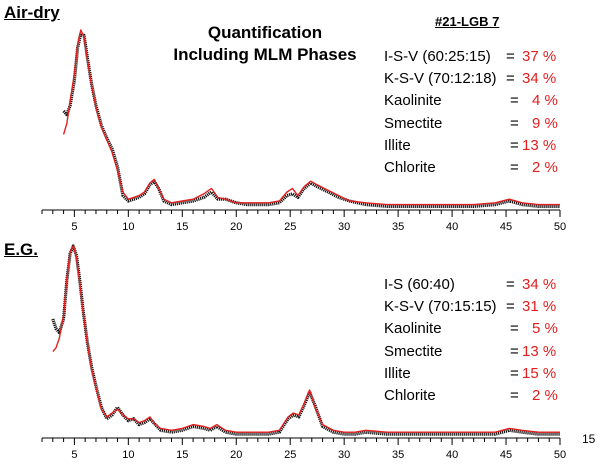 The width and height of the screenshot is (600, 474). I want to click on phase-row: Kaolinite = 4 %, so click(484, 103).